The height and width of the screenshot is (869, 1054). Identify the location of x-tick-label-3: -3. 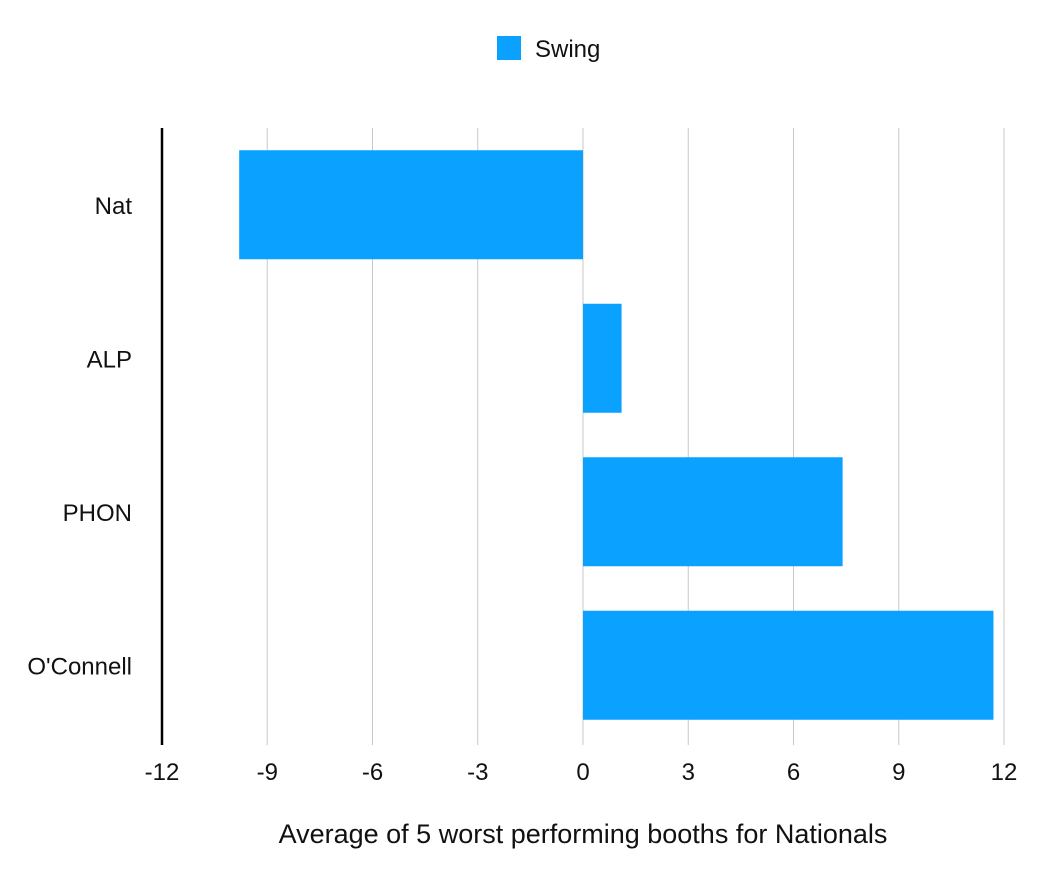
(477, 772).